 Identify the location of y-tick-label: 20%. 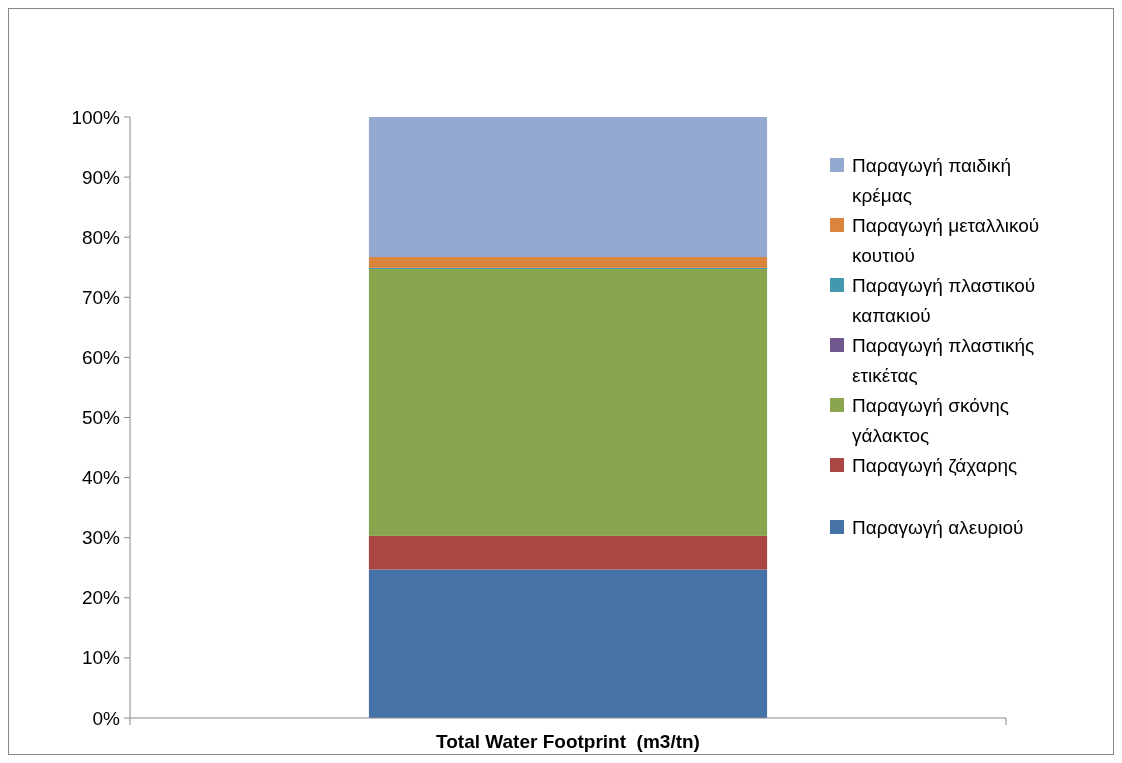
(101, 598).